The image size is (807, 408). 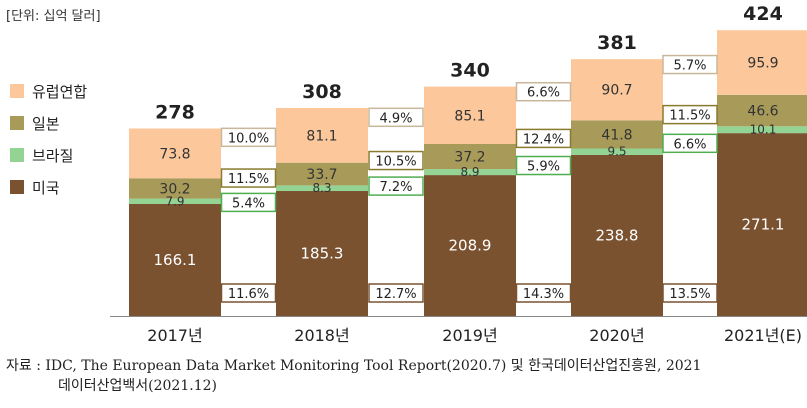 What do you see at coordinates (469, 335) in the screenshot?
I see `category-label-2: 2019년` at bounding box center [469, 335].